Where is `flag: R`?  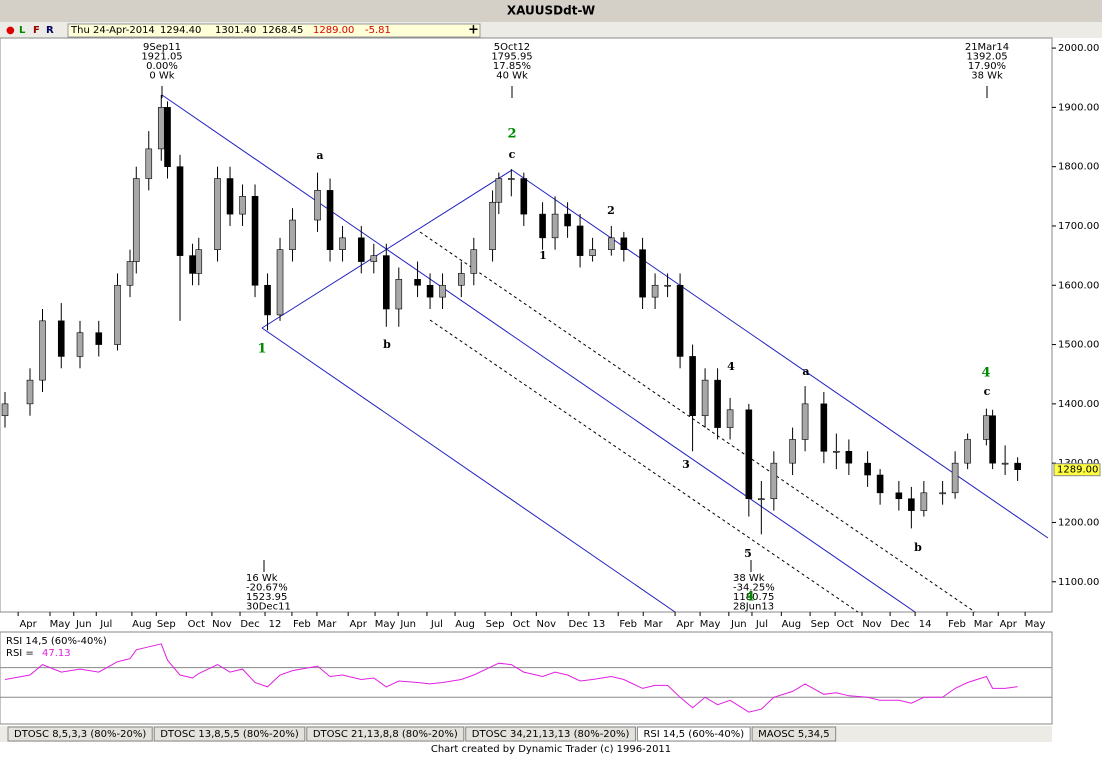 flag: R is located at coordinates (50, 30).